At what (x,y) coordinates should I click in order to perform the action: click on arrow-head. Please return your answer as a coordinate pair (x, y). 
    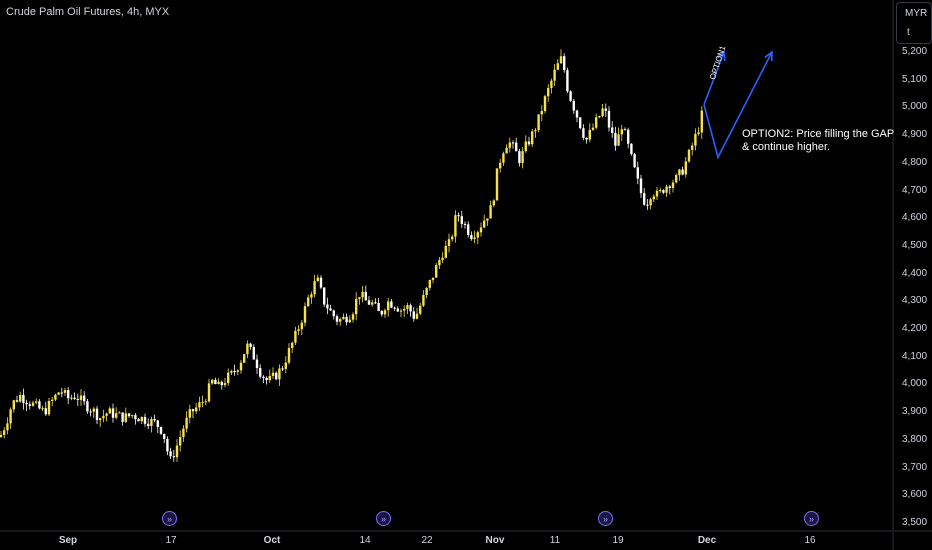
    Looking at the image, I should click on (721, 56).